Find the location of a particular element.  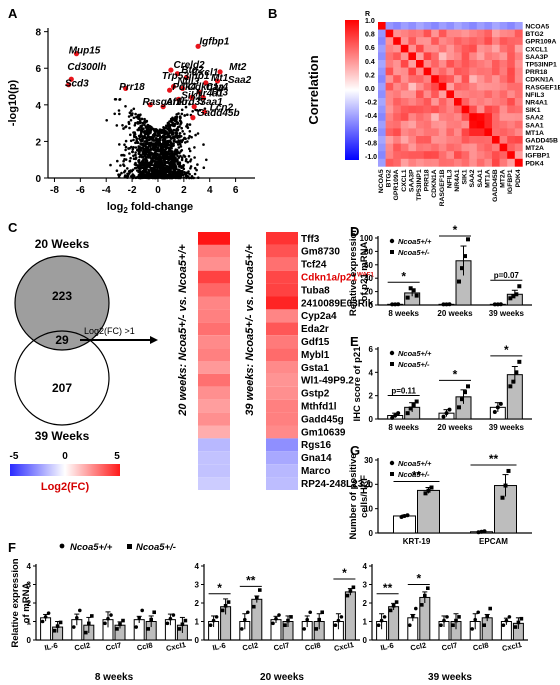

y-tick-label: 1 is located at coordinates (197, 622).